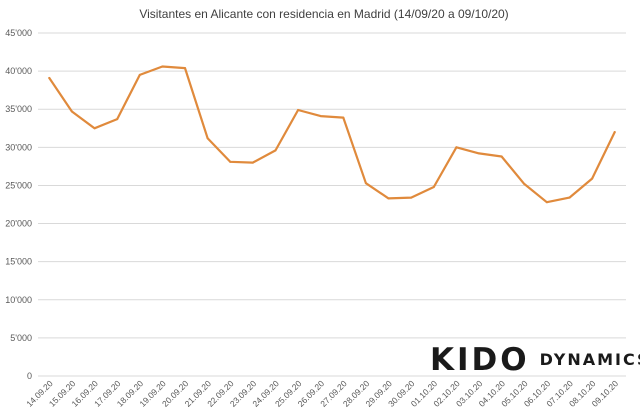 Image resolution: width=640 pixels, height=418 pixels. What do you see at coordinates (18, 109) in the screenshot?
I see `y-tick-label: 35'000` at bounding box center [18, 109].